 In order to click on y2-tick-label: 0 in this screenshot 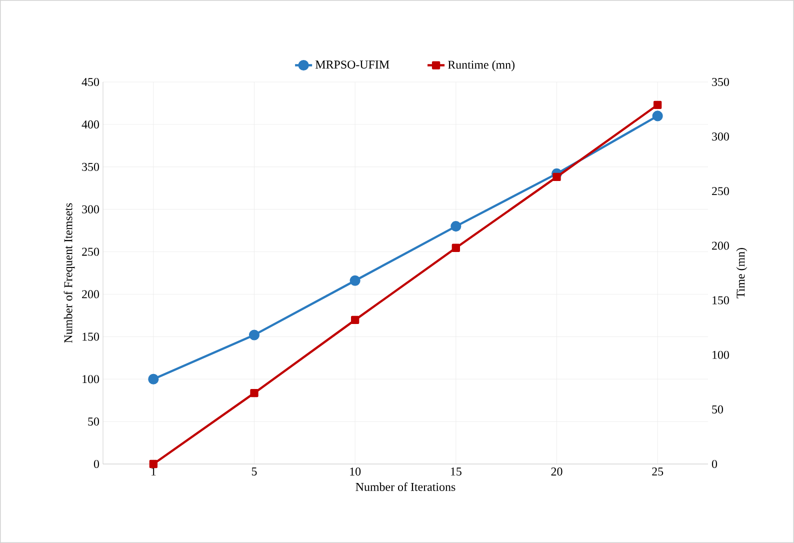, I will do `click(715, 464)`.